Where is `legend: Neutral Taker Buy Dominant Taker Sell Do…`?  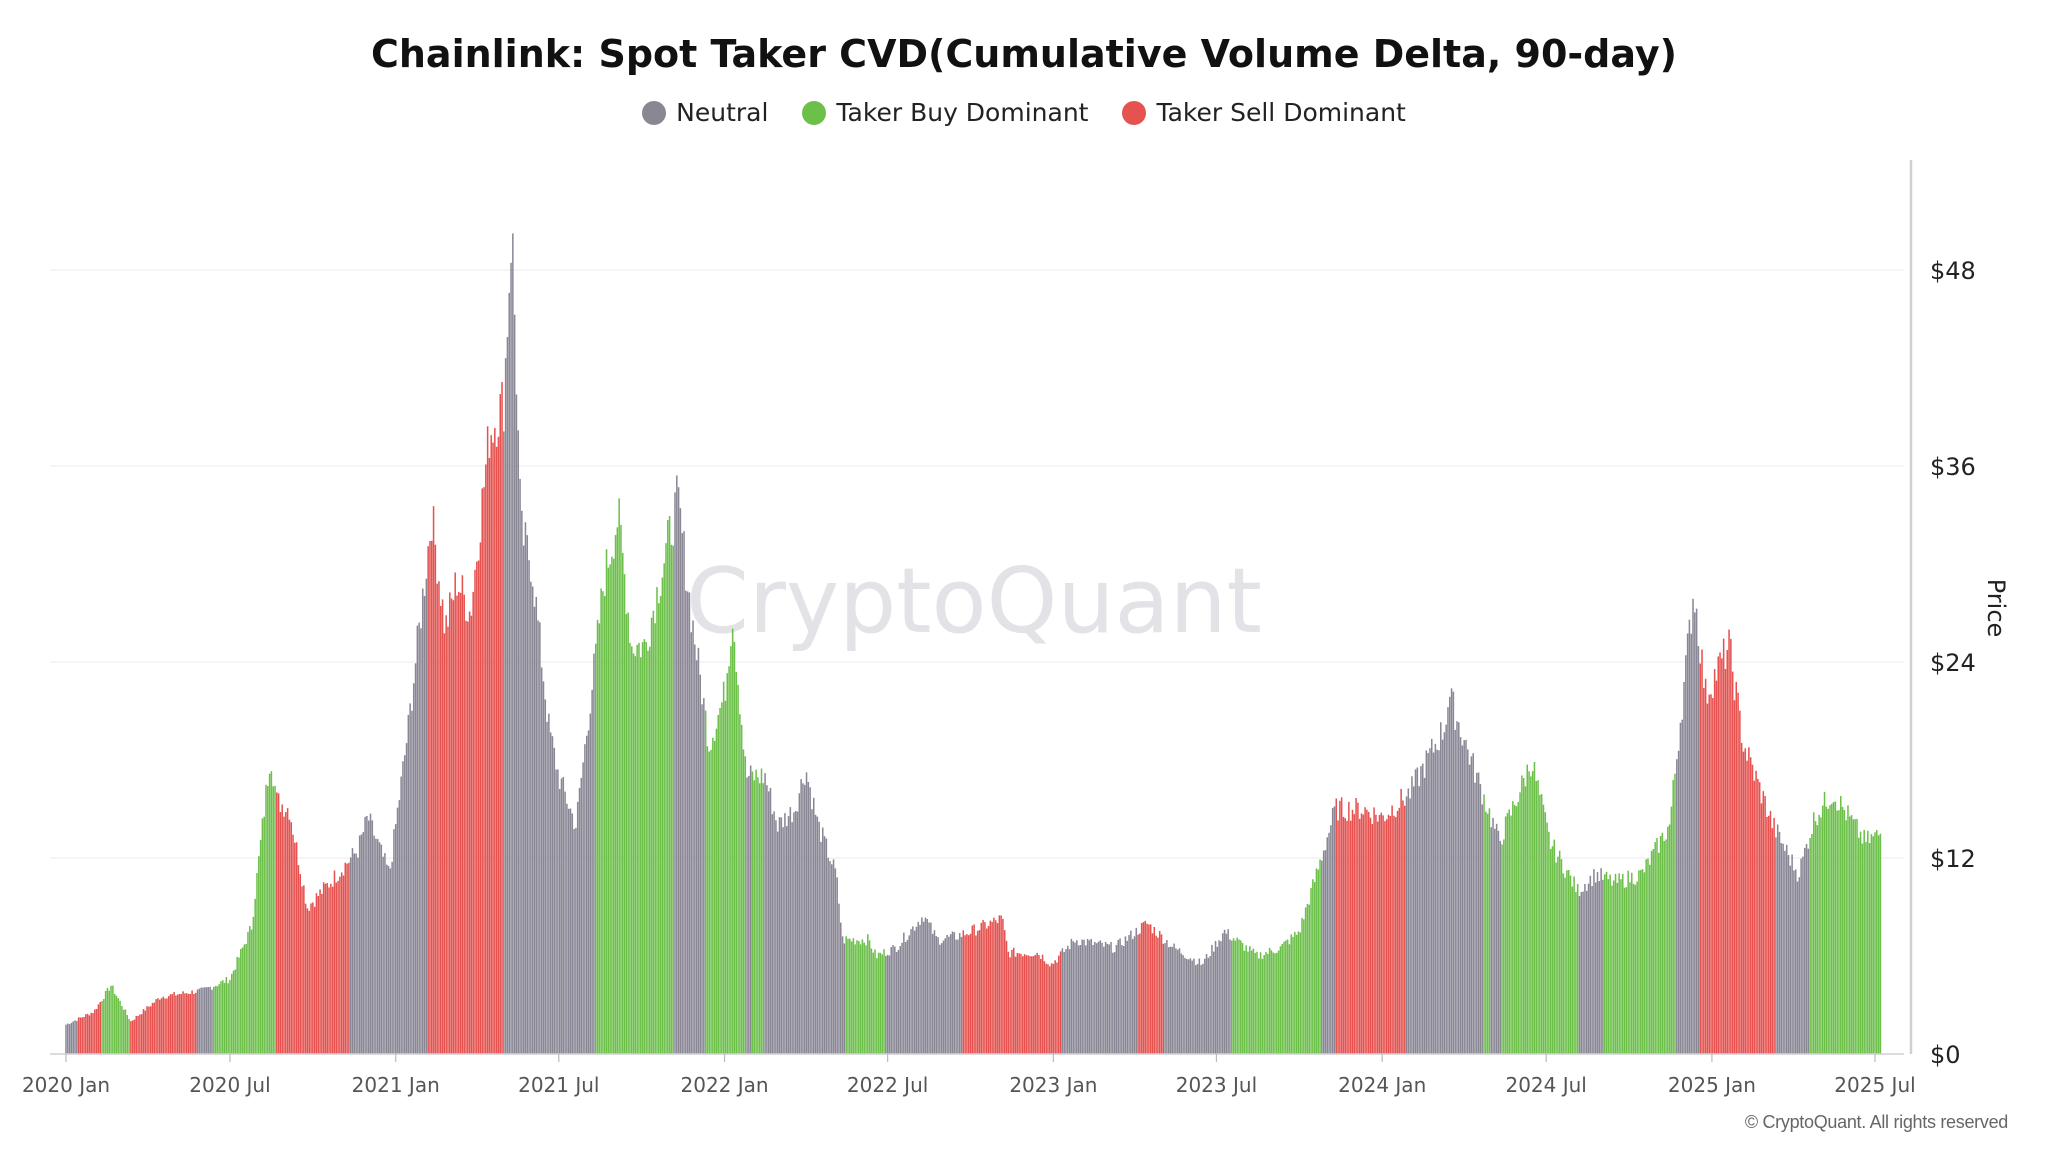 legend: Neutral Taker Buy Dominant Taker Sell Do… is located at coordinates (1024, 112).